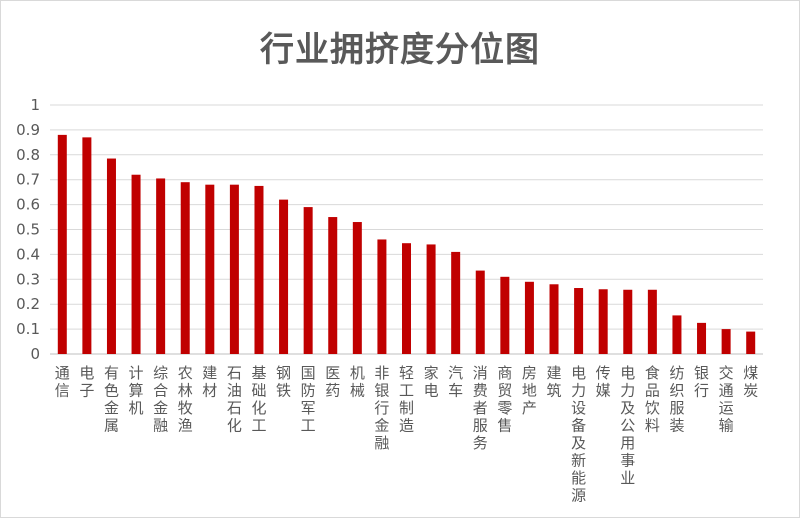  What do you see at coordinates (652, 399) in the screenshot?
I see `x-tick-label: 食品饮料` at bounding box center [652, 399].